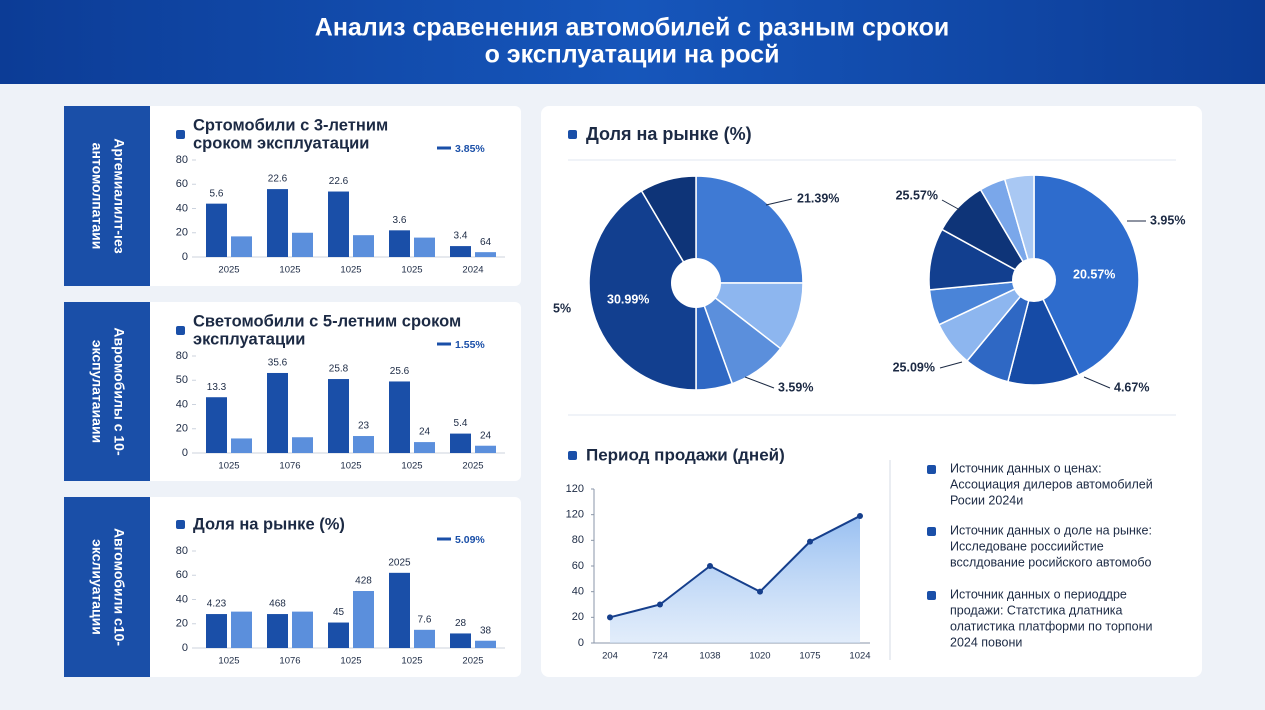 The width and height of the screenshot is (1265, 710). What do you see at coordinates (1027, 546) in the screenshot?
I see `source-text: Исследоване россиийстие` at bounding box center [1027, 546].